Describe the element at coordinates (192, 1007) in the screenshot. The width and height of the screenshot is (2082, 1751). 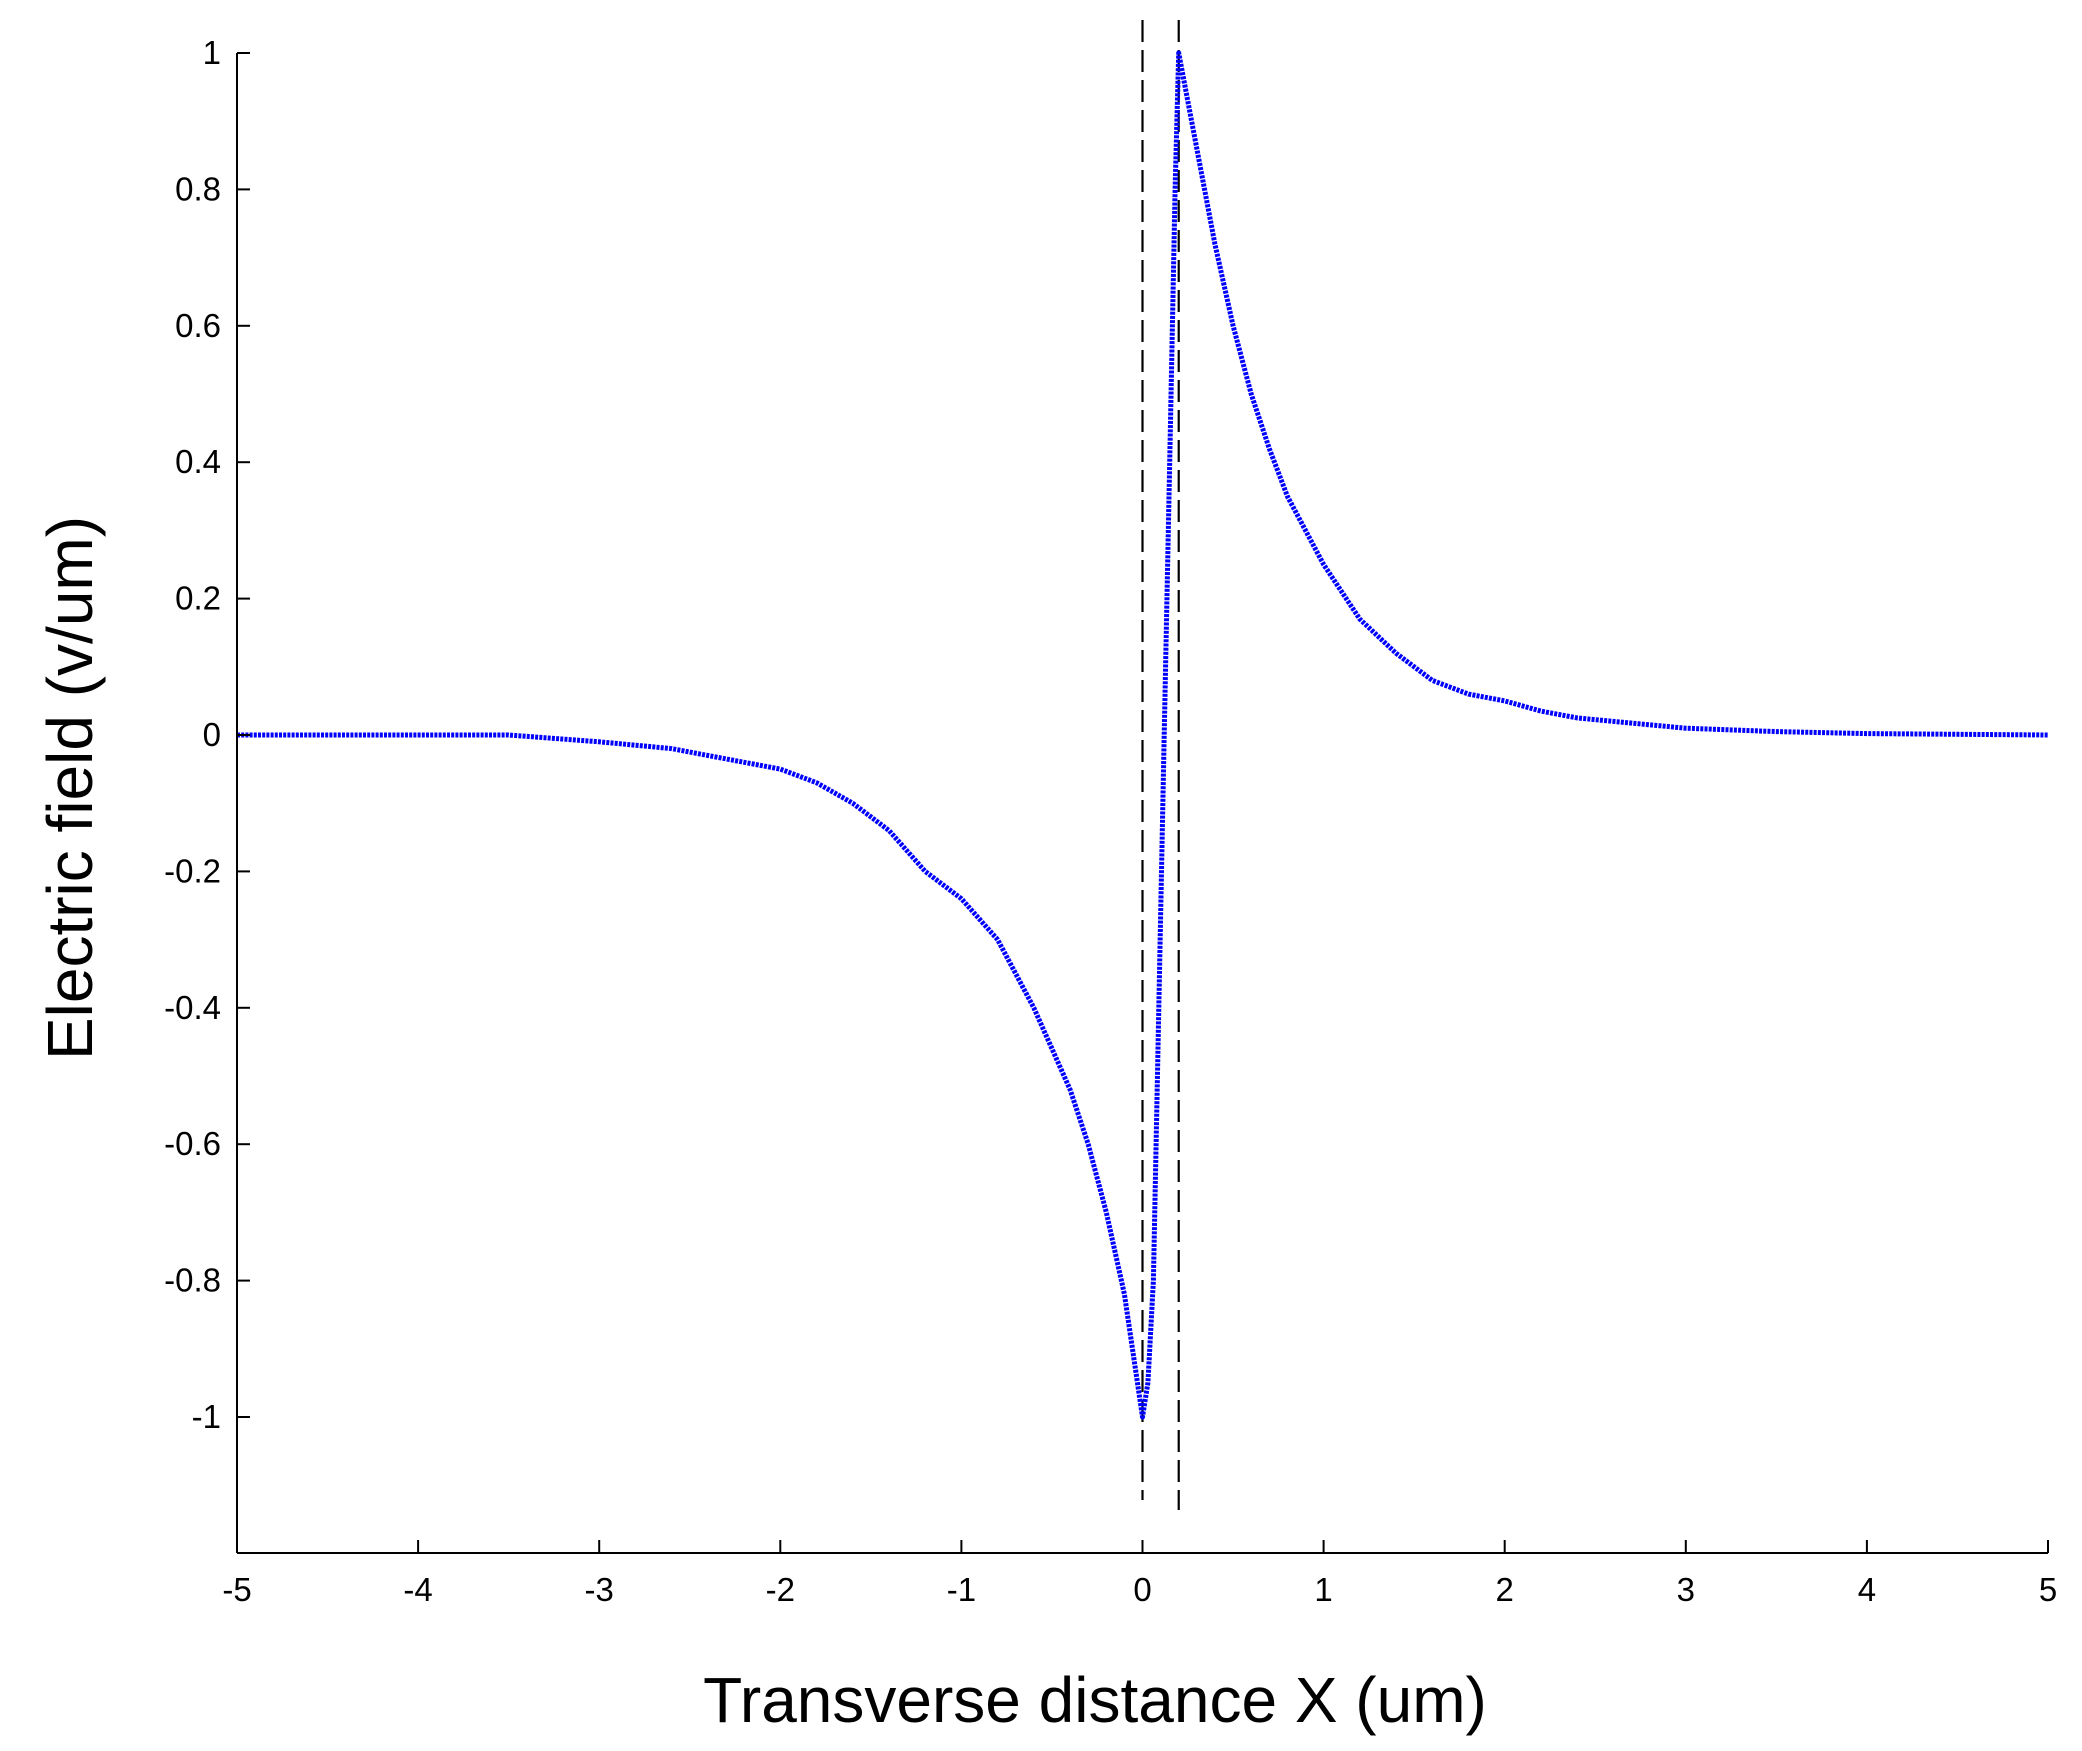
I see `y-tick-label: -0.4` at that location.